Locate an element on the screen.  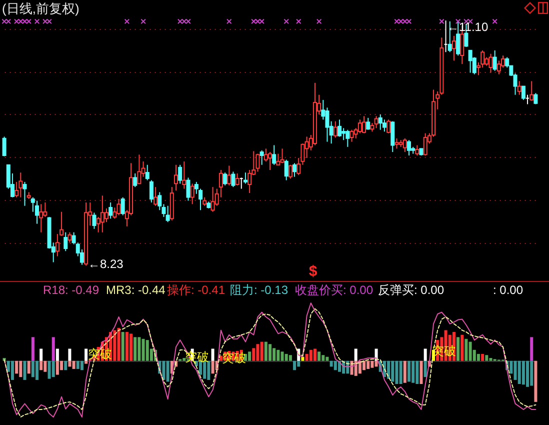
text: 操作: -0.41 is located at coordinates (196, 290).